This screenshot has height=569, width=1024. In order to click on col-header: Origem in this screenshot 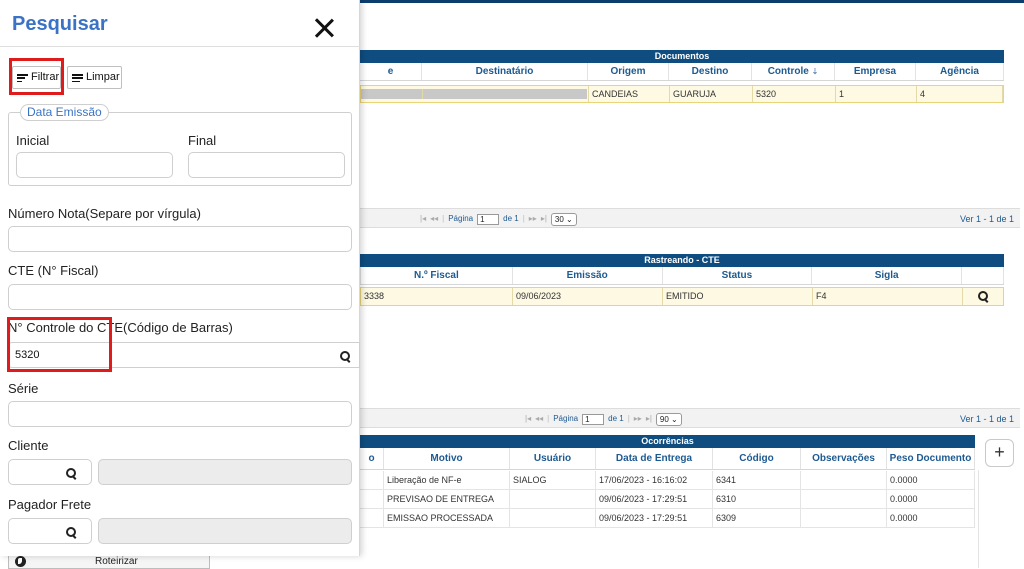, I will do `click(628, 71)`.